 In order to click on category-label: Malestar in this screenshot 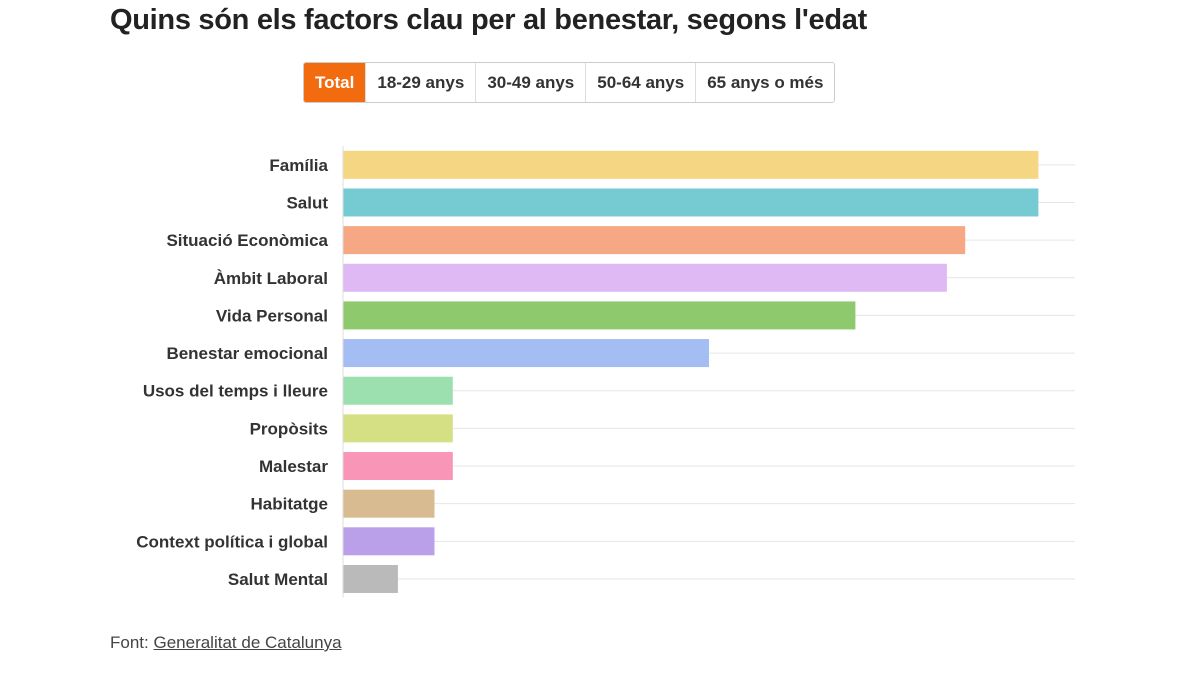, I will do `click(293, 466)`.